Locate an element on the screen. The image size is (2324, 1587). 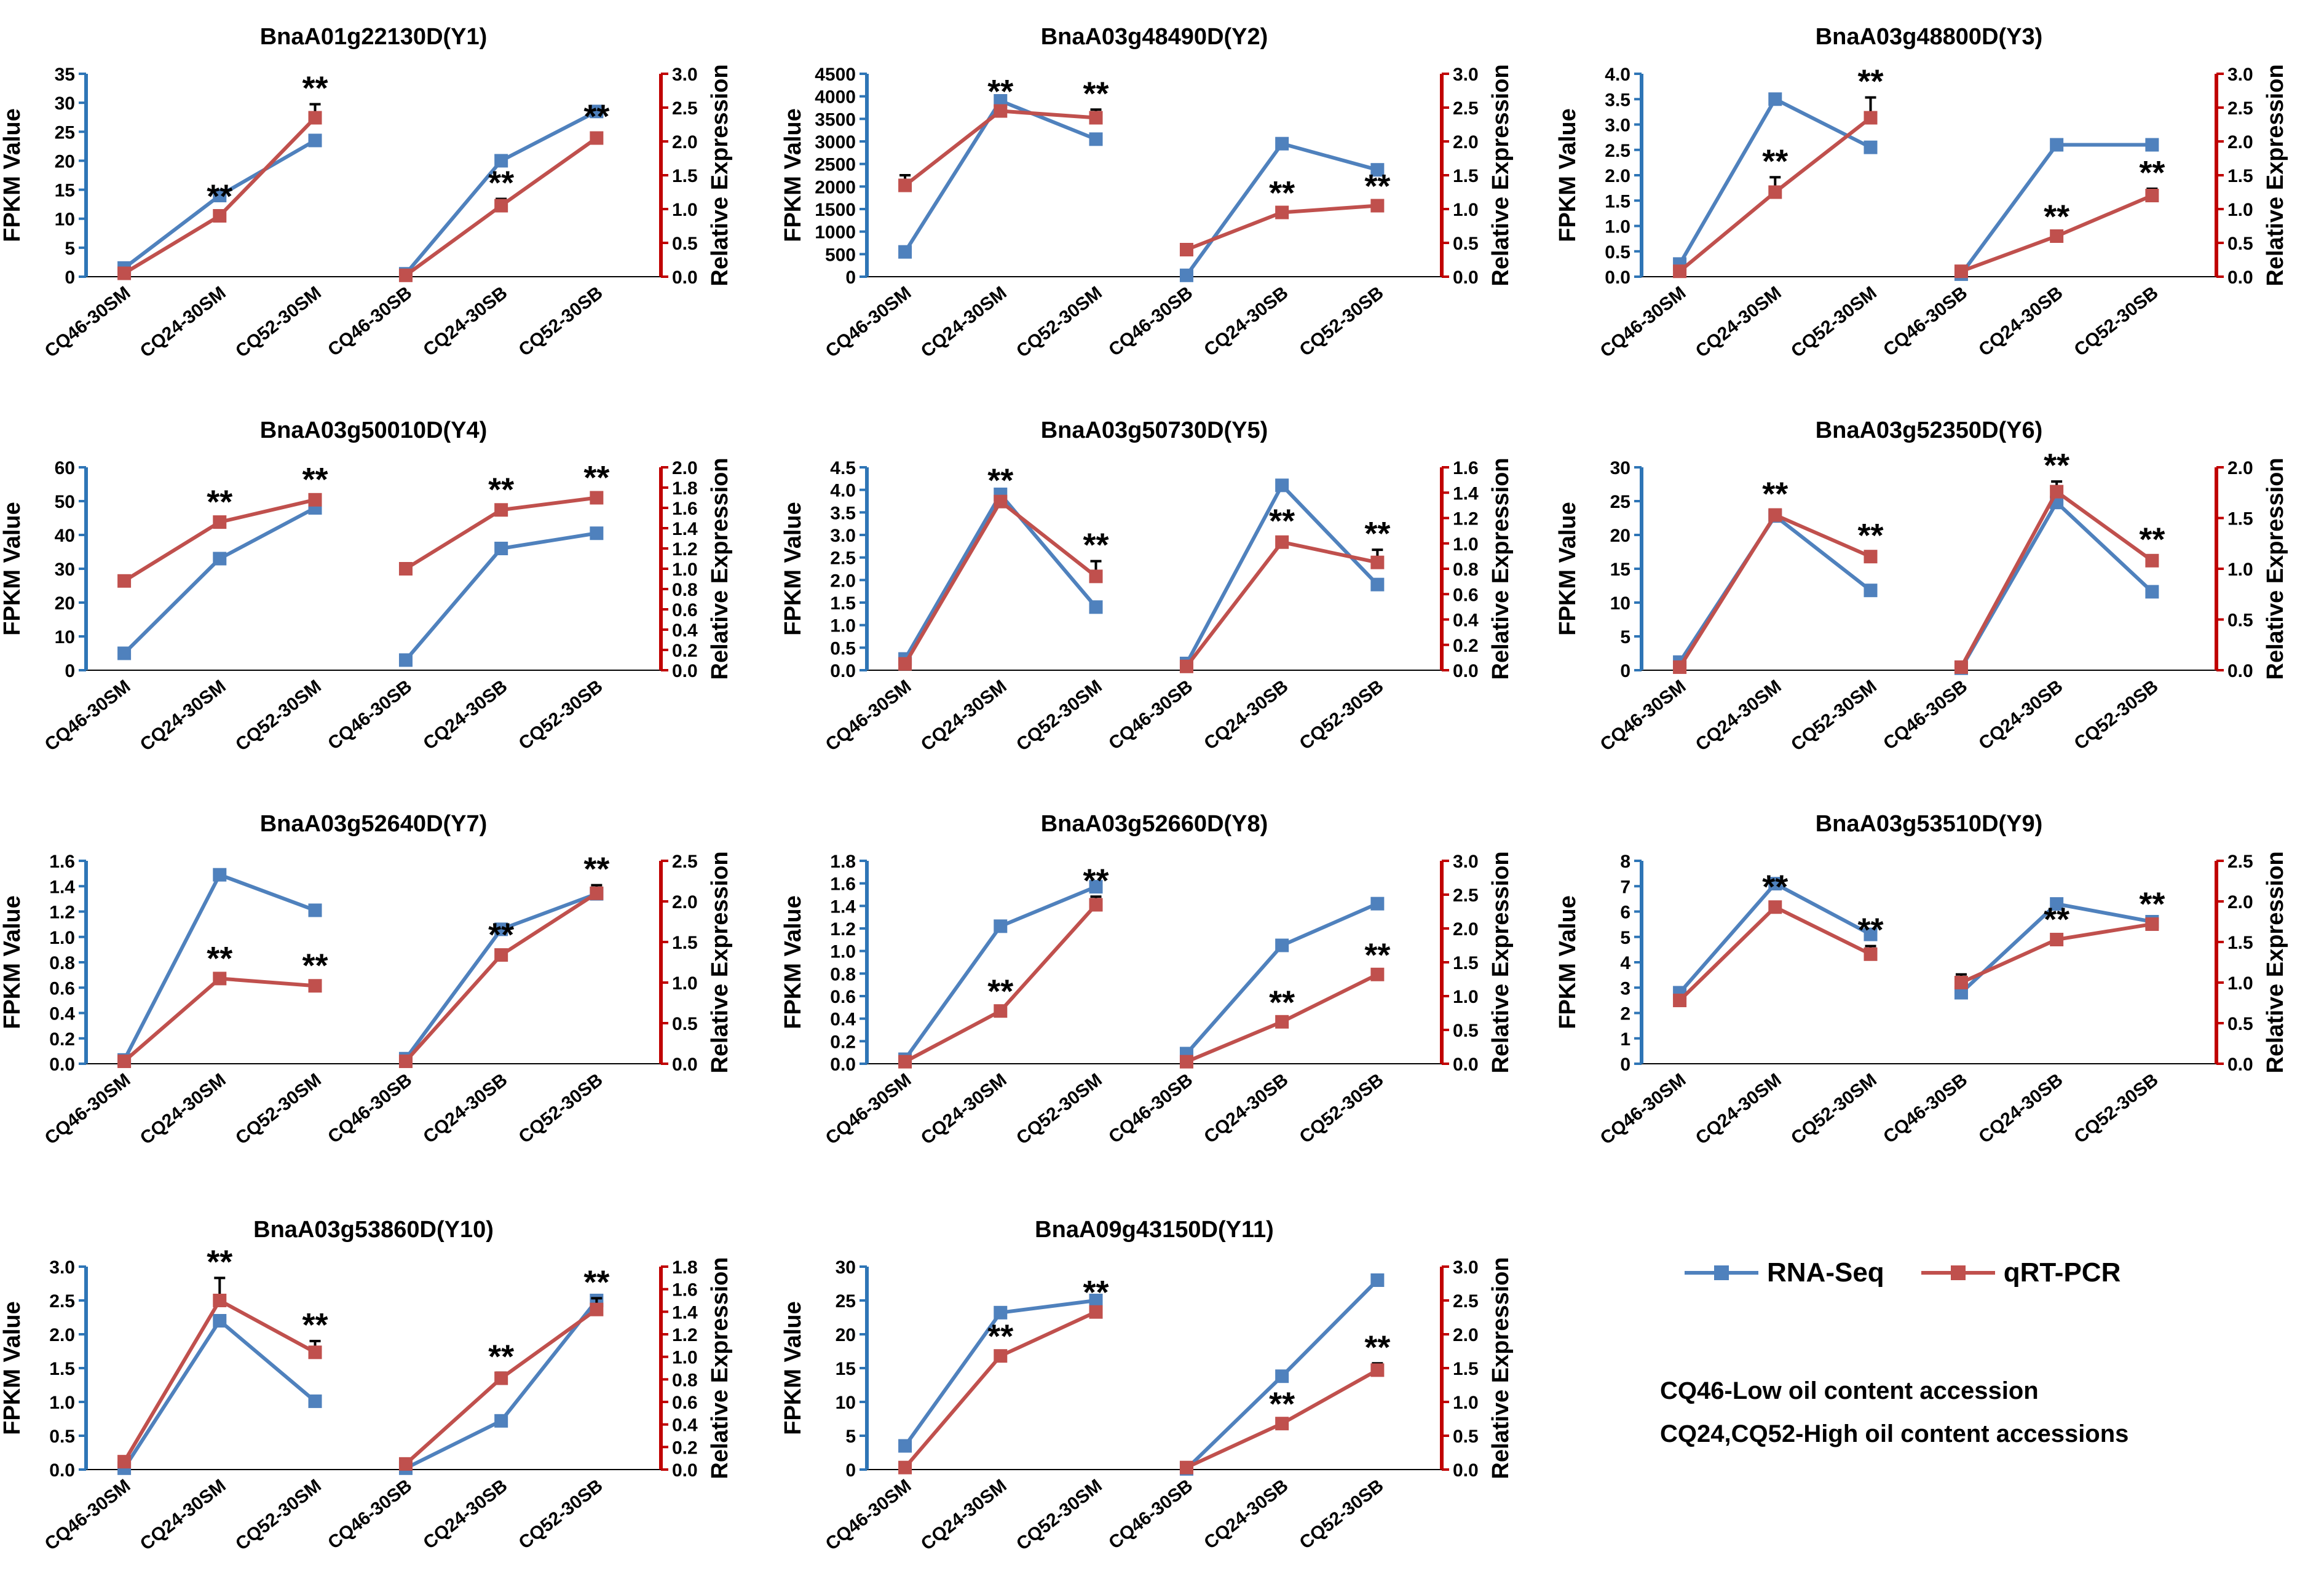
note-high-oil: CQ24,CQ52-High oil content accessions is located at coordinates (1894, 1434).